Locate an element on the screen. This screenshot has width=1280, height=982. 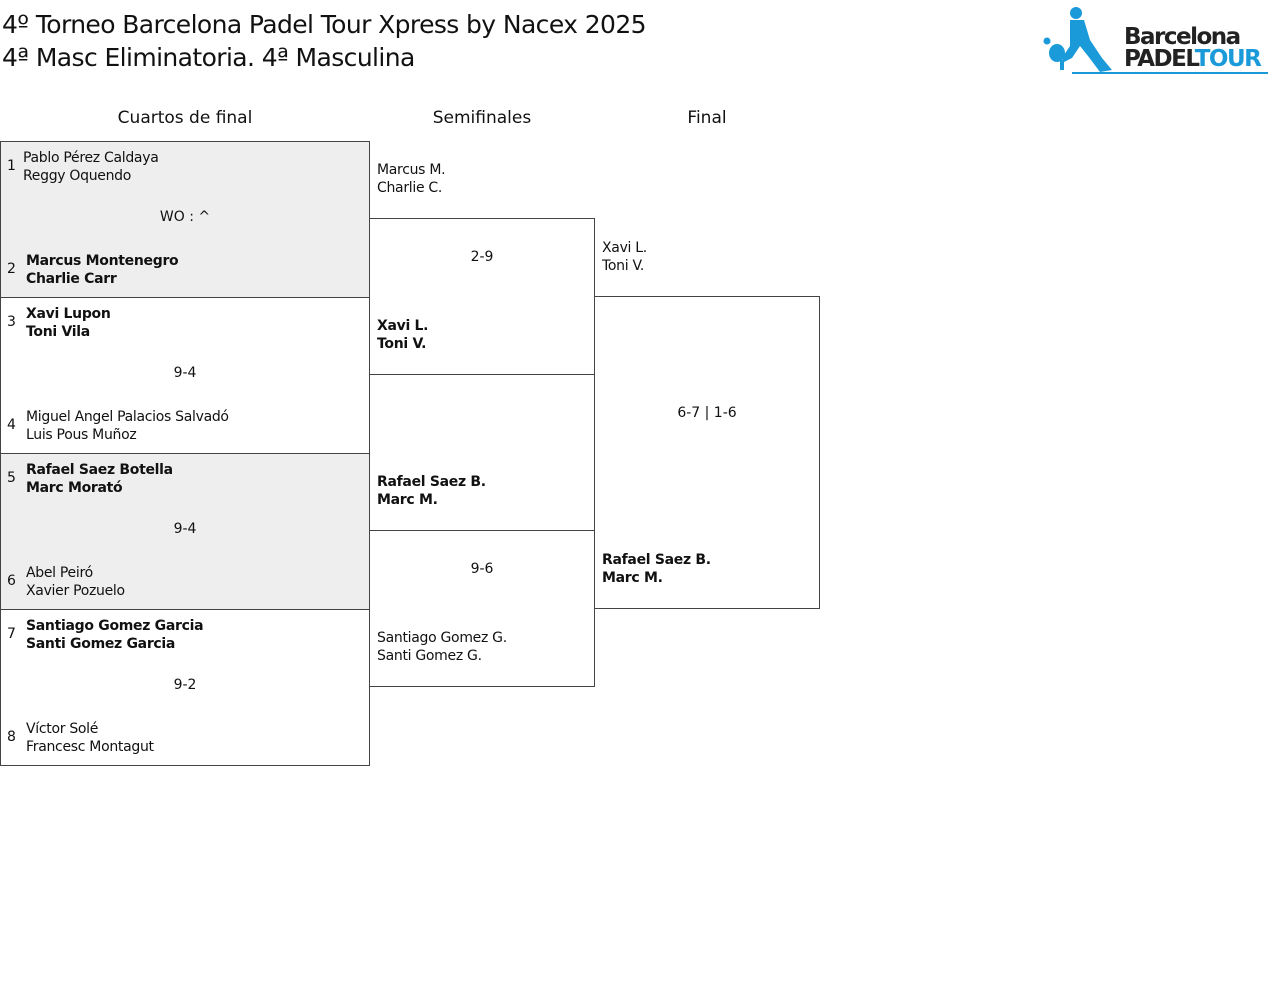
seed-number: 4 is located at coordinates (11, 425).